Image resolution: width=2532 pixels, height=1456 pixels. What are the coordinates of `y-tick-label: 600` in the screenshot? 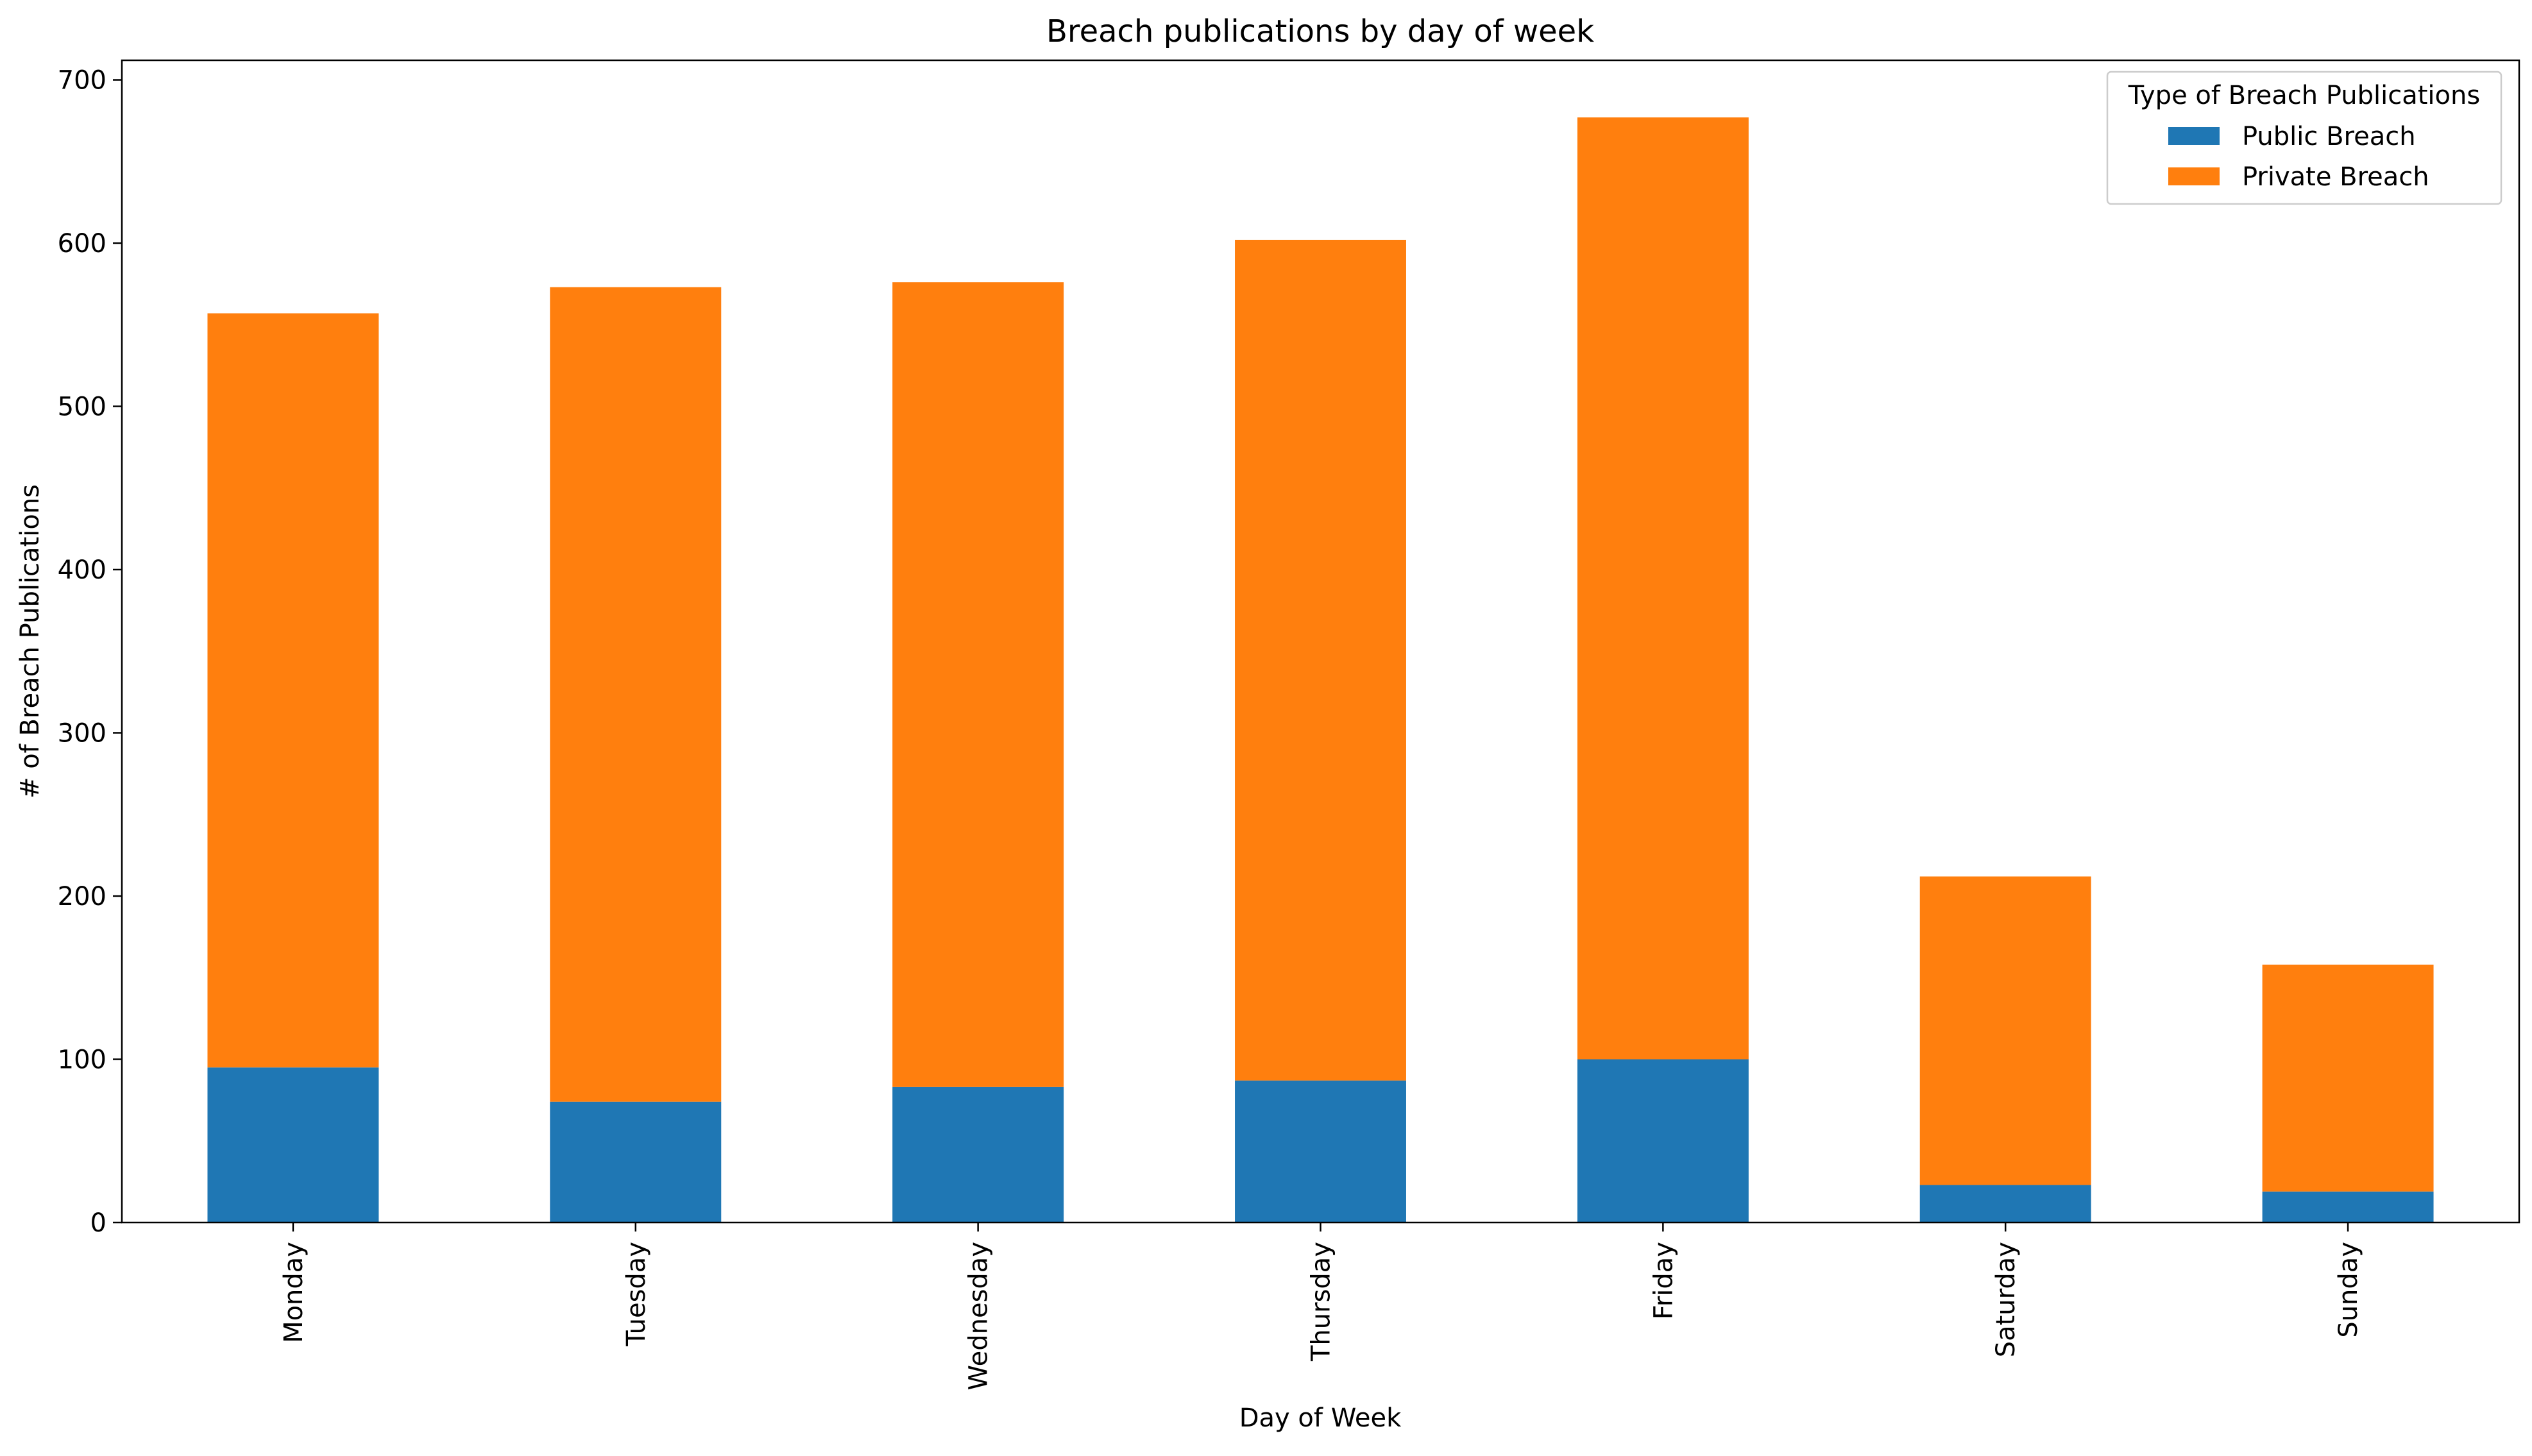 It's located at (82, 244).